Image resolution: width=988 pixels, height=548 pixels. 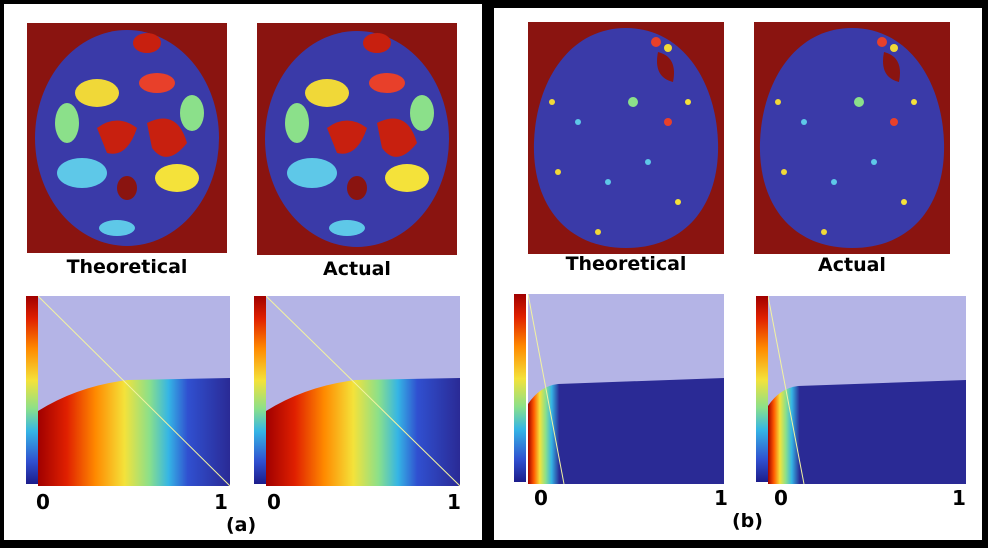 I want to click on brain-label-theoretical-b: Theoretical, so click(x=626, y=264).